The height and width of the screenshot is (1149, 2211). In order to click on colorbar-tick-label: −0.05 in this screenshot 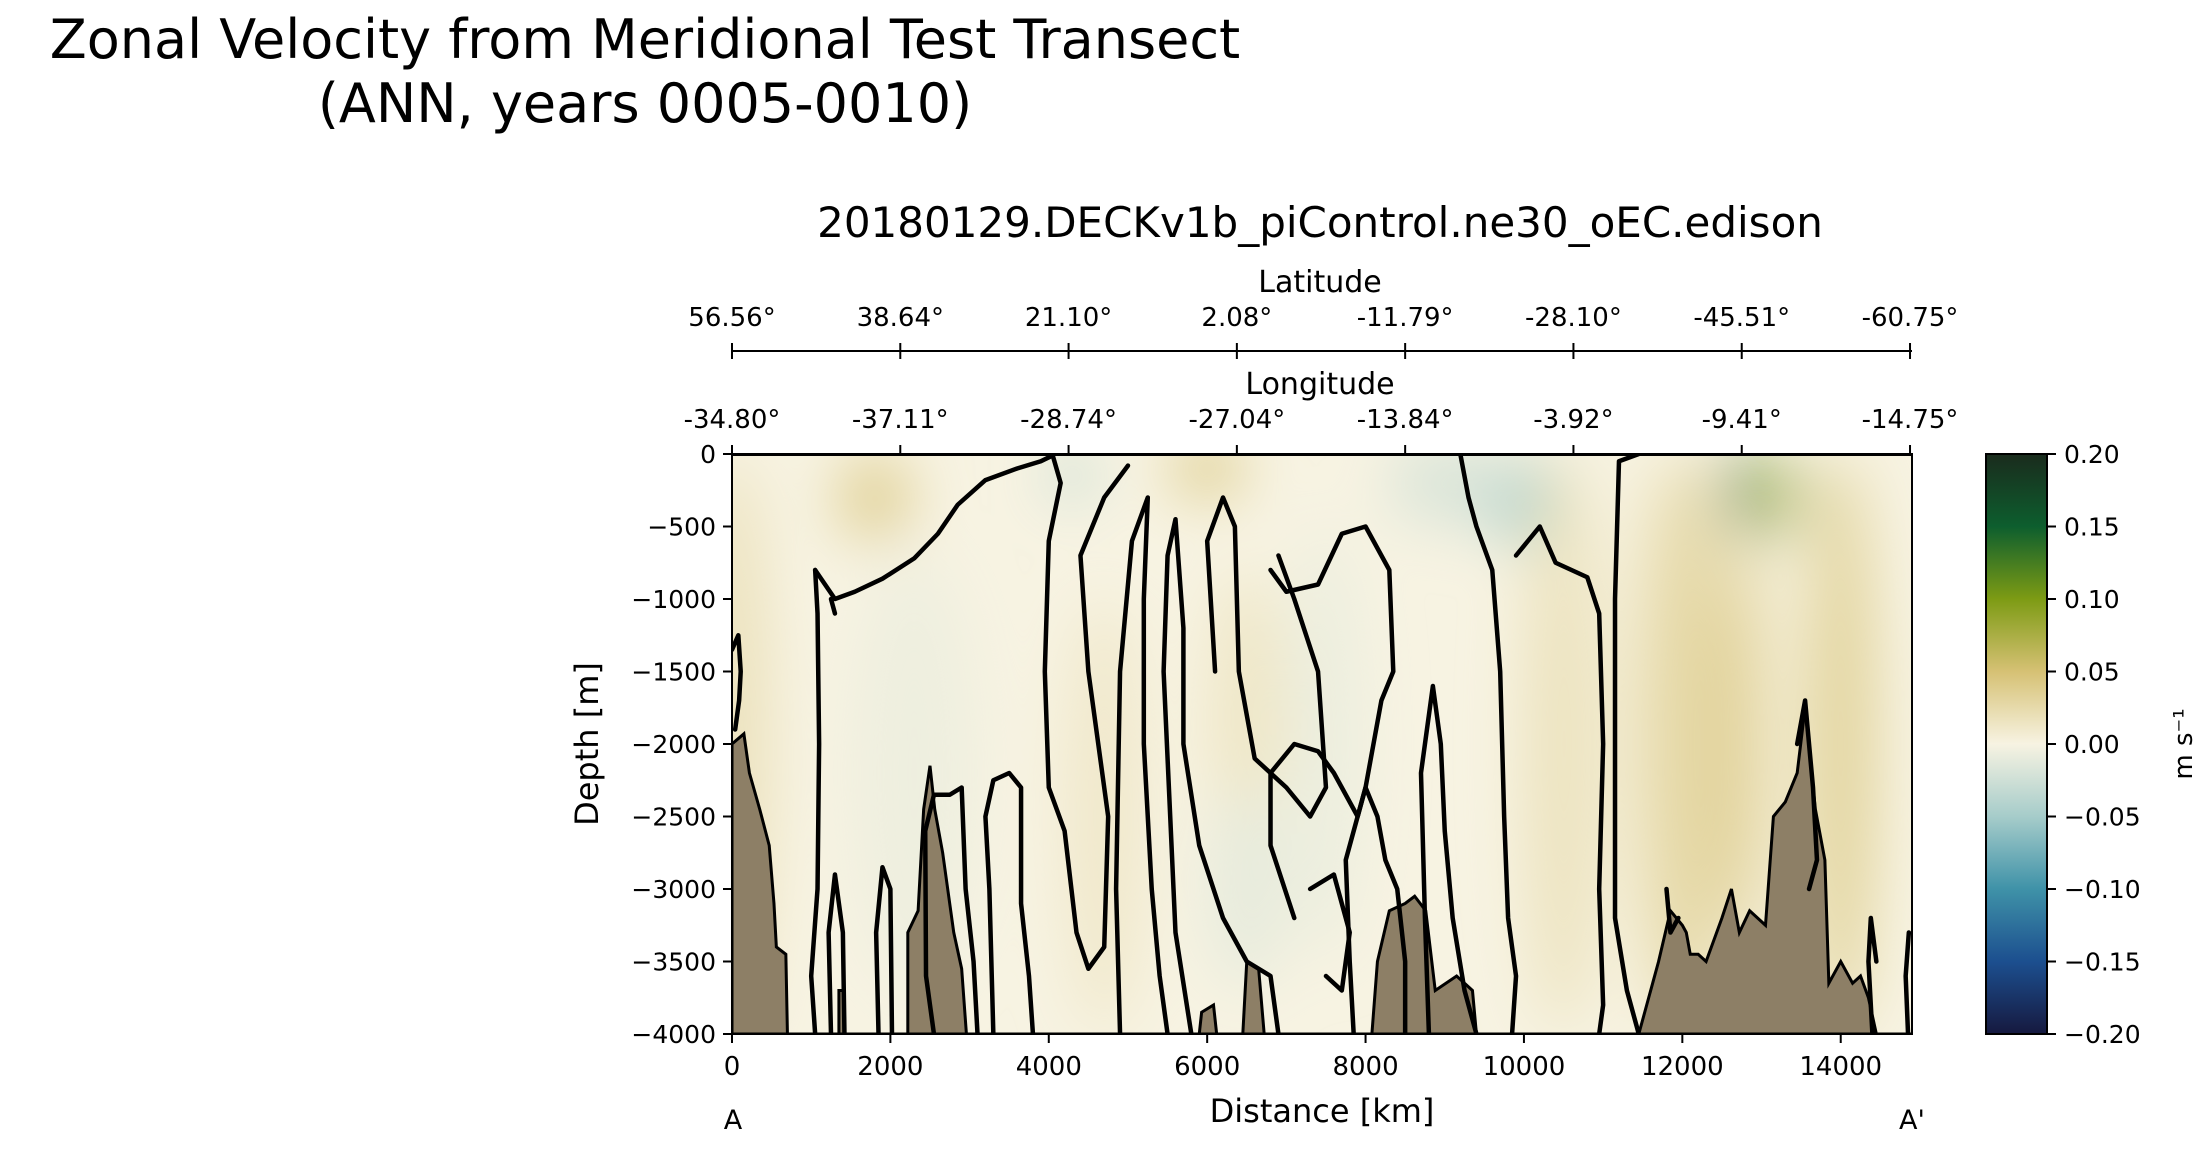, I will do `click(2102, 817)`.